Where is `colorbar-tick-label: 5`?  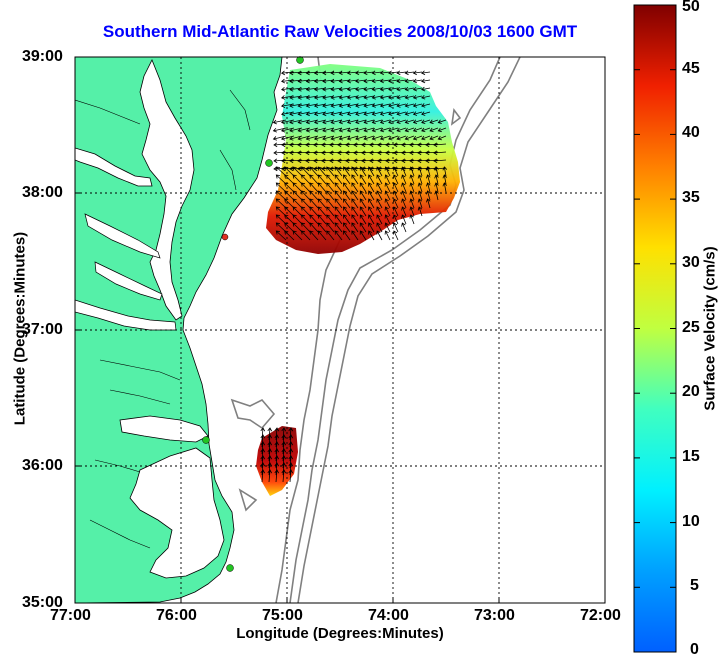 colorbar-tick-label: 5 is located at coordinates (694, 586).